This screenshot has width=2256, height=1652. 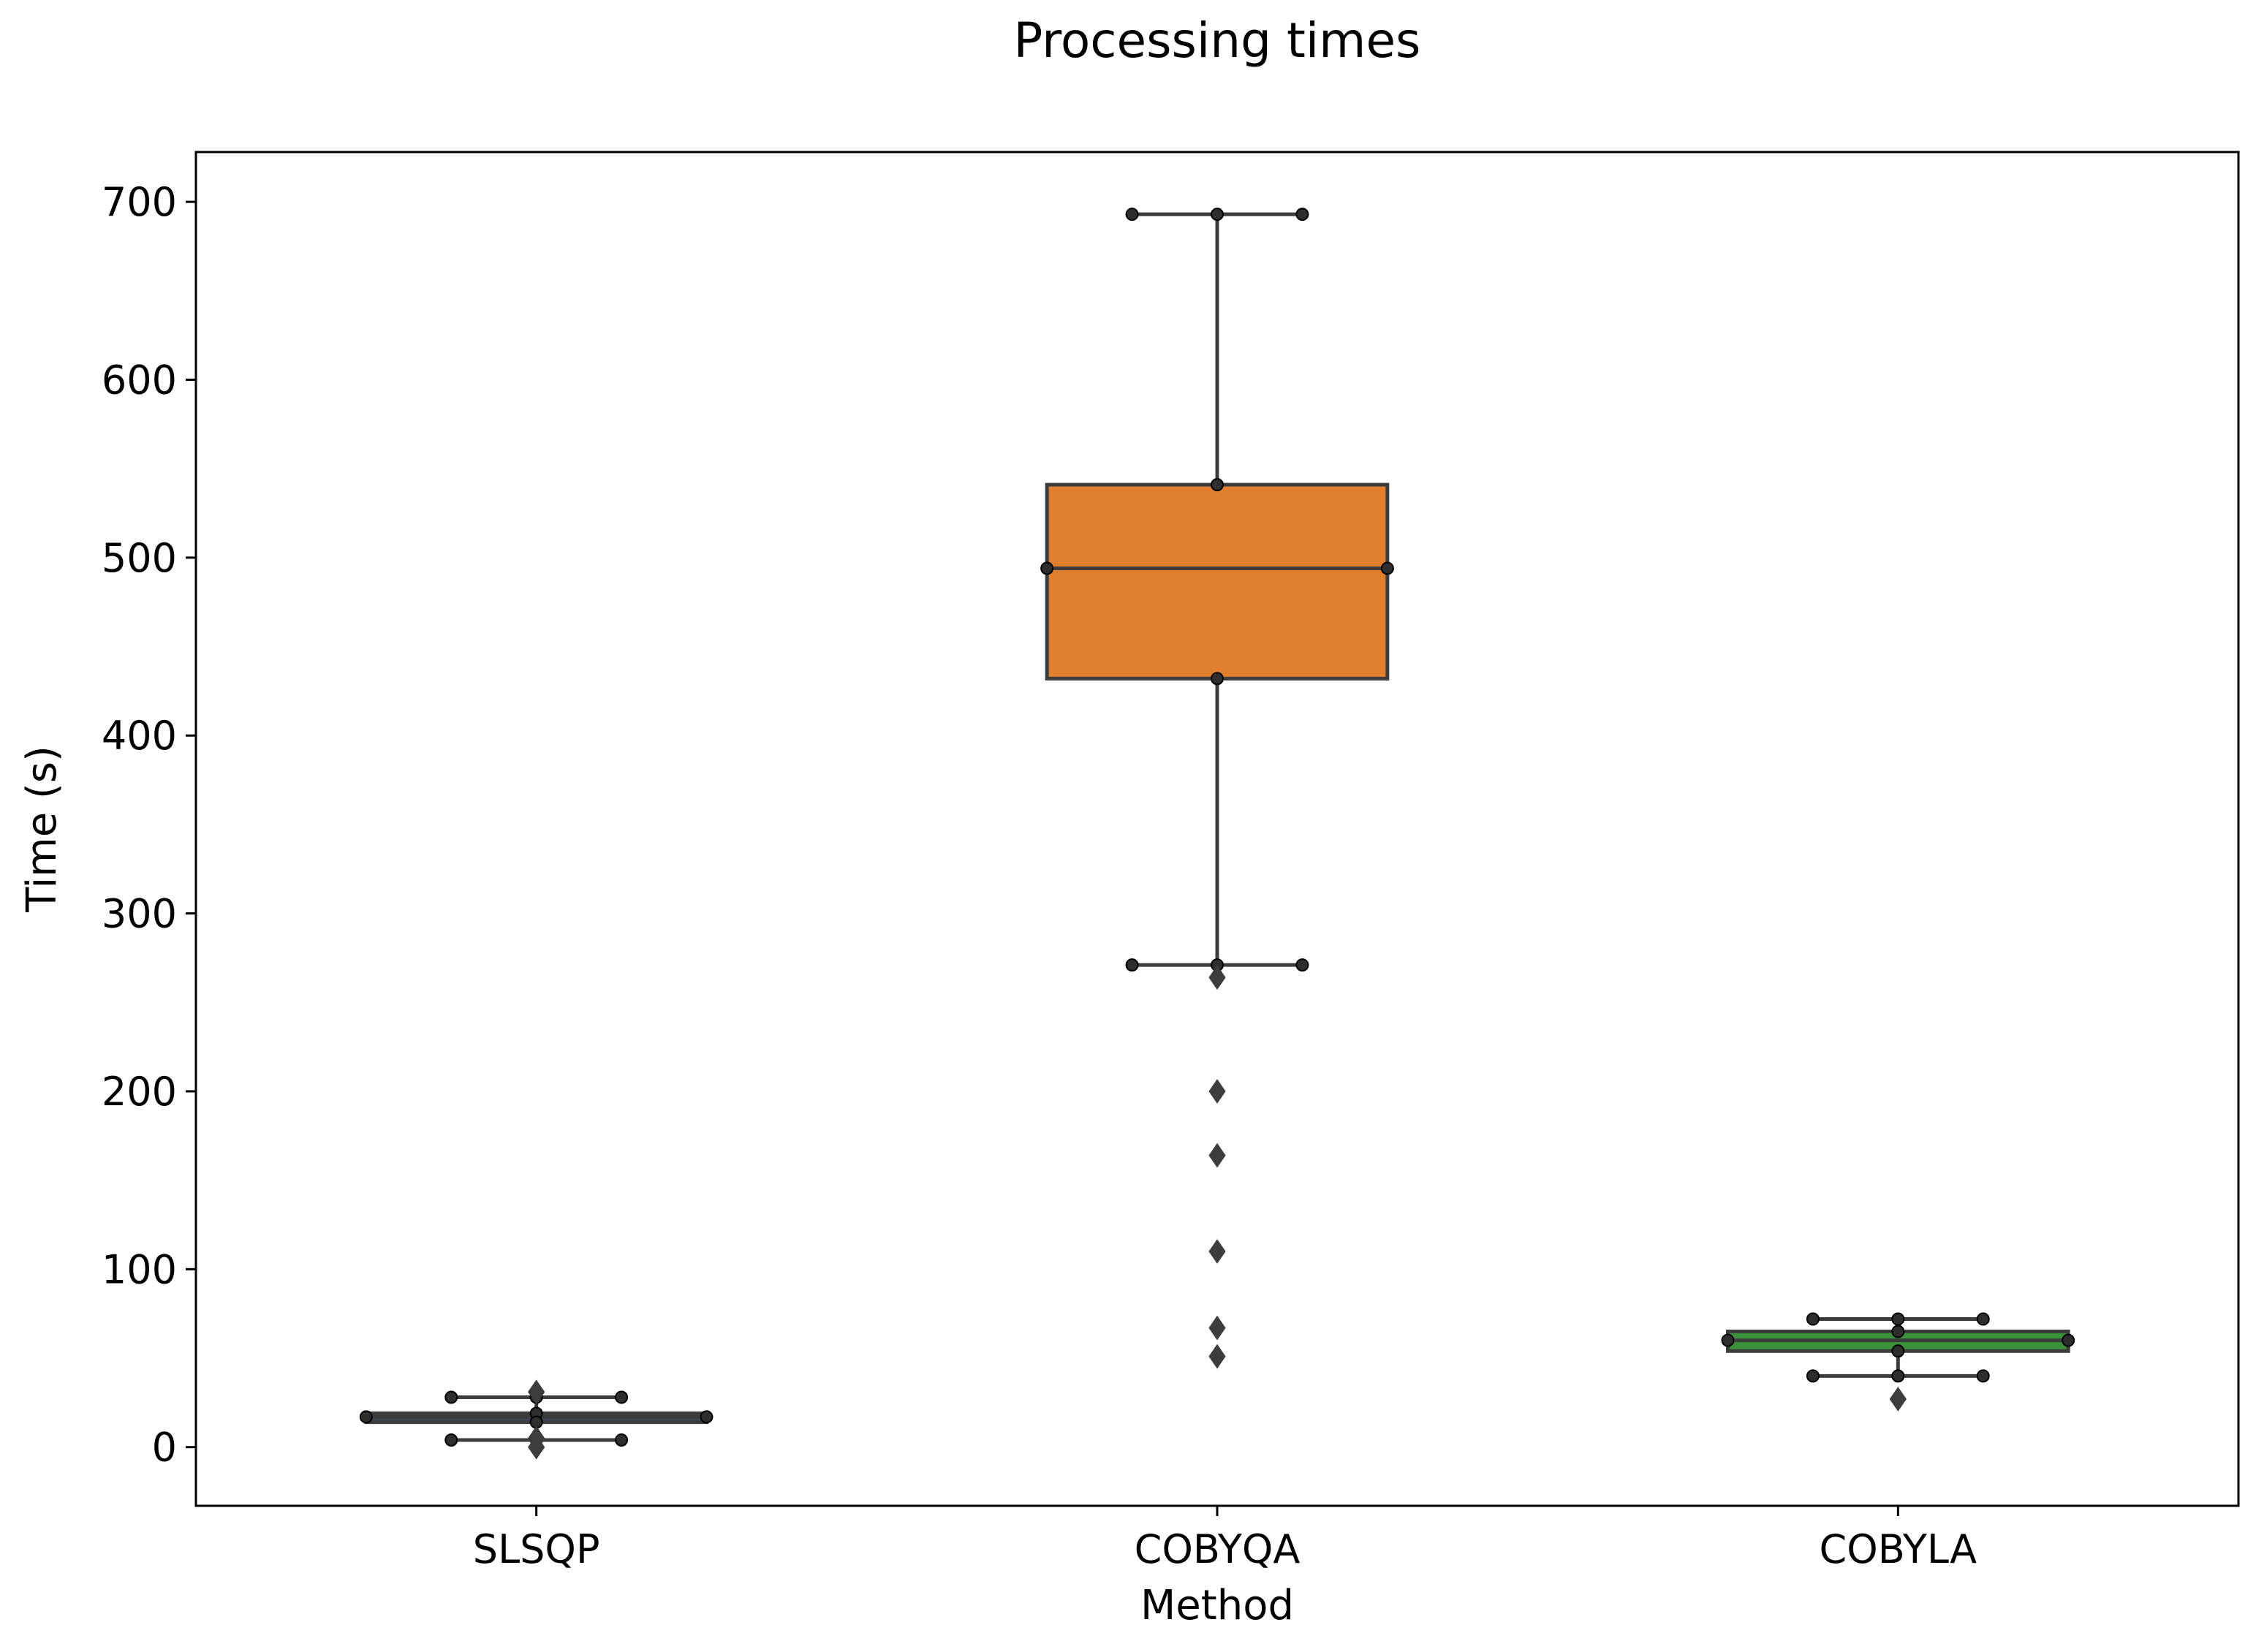 What do you see at coordinates (1218, 1549) in the screenshot?
I see `x-tick-label: COBYQA` at bounding box center [1218, 1549].